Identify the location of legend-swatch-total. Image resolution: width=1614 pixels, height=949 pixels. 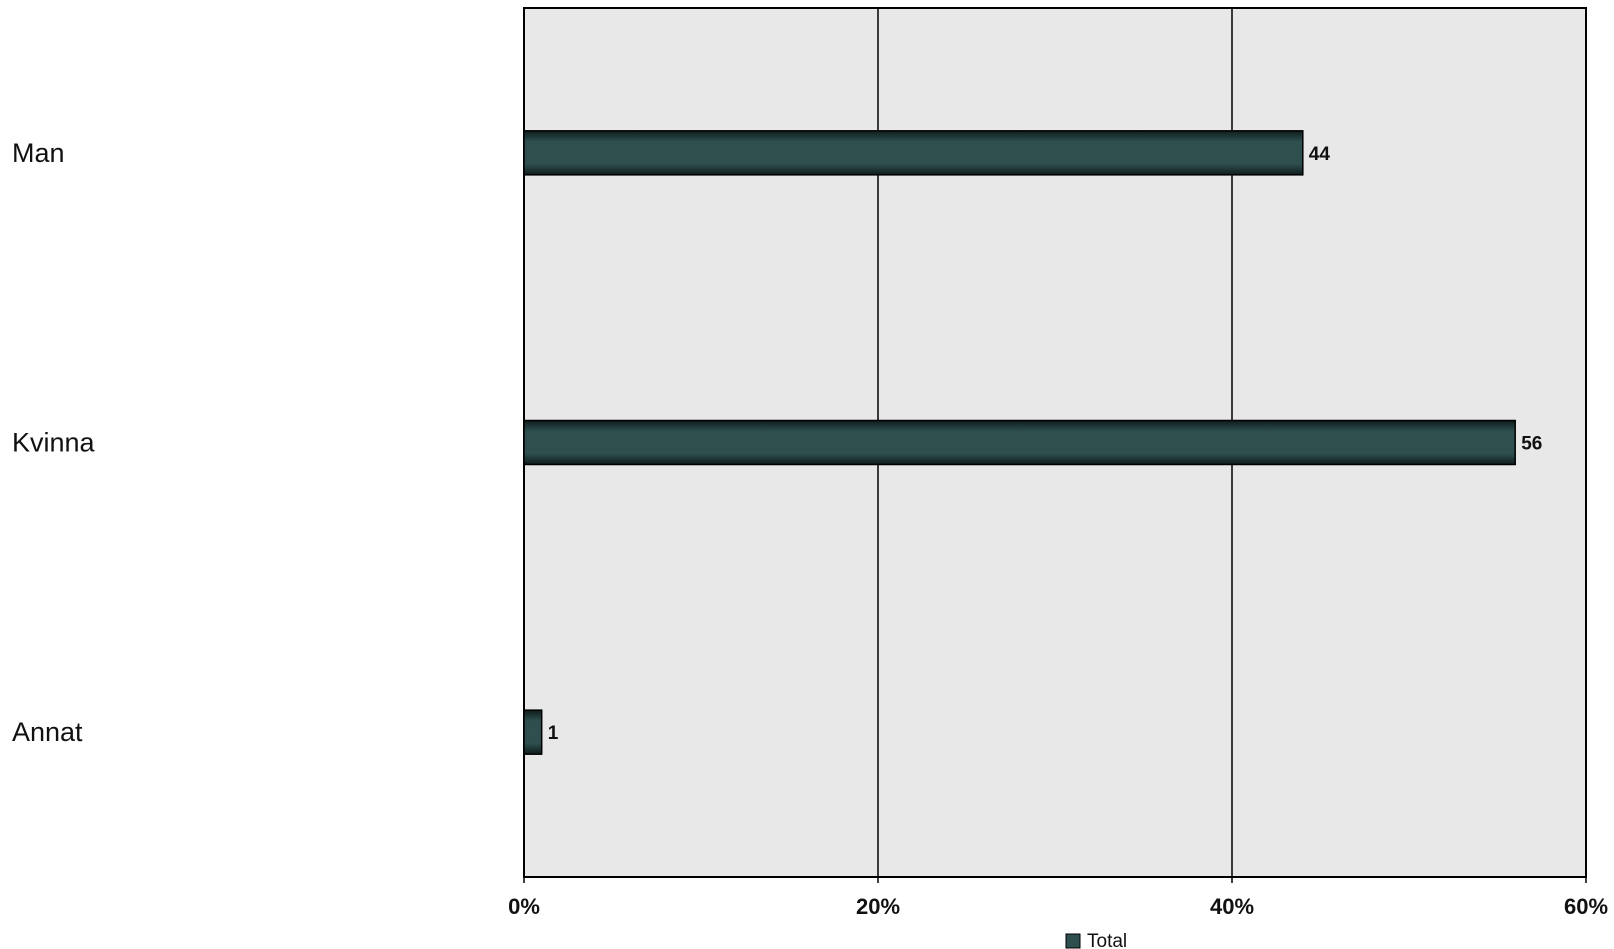
(1073, 941).